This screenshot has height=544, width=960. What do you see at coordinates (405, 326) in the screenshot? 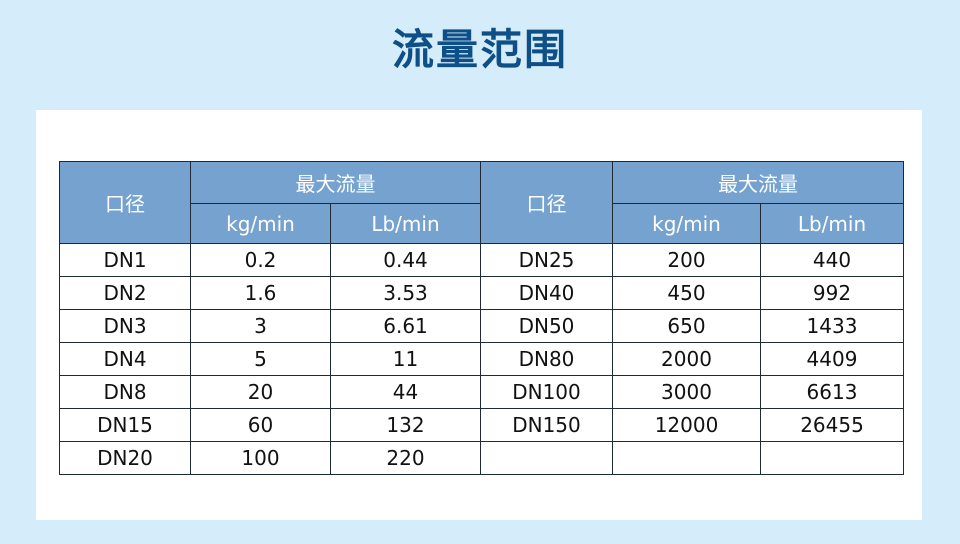
I see `cell-lb-min: 6.61` at bounding box center [405, 326].